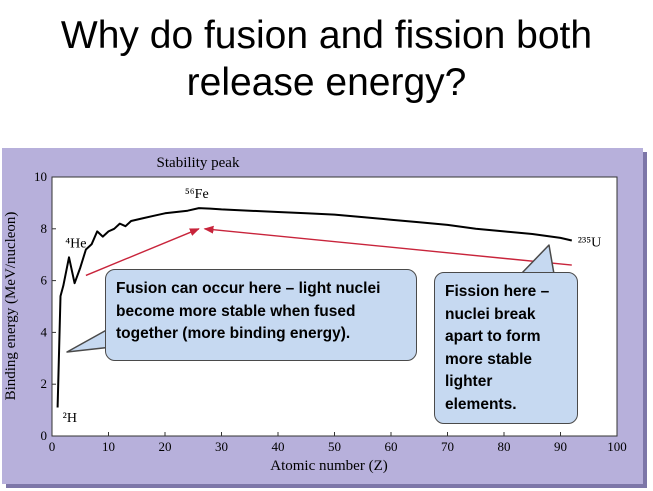  Describe the element at coordinates (198, 163) in the screenshot. I see `chart-title: Stability peak` at that location.